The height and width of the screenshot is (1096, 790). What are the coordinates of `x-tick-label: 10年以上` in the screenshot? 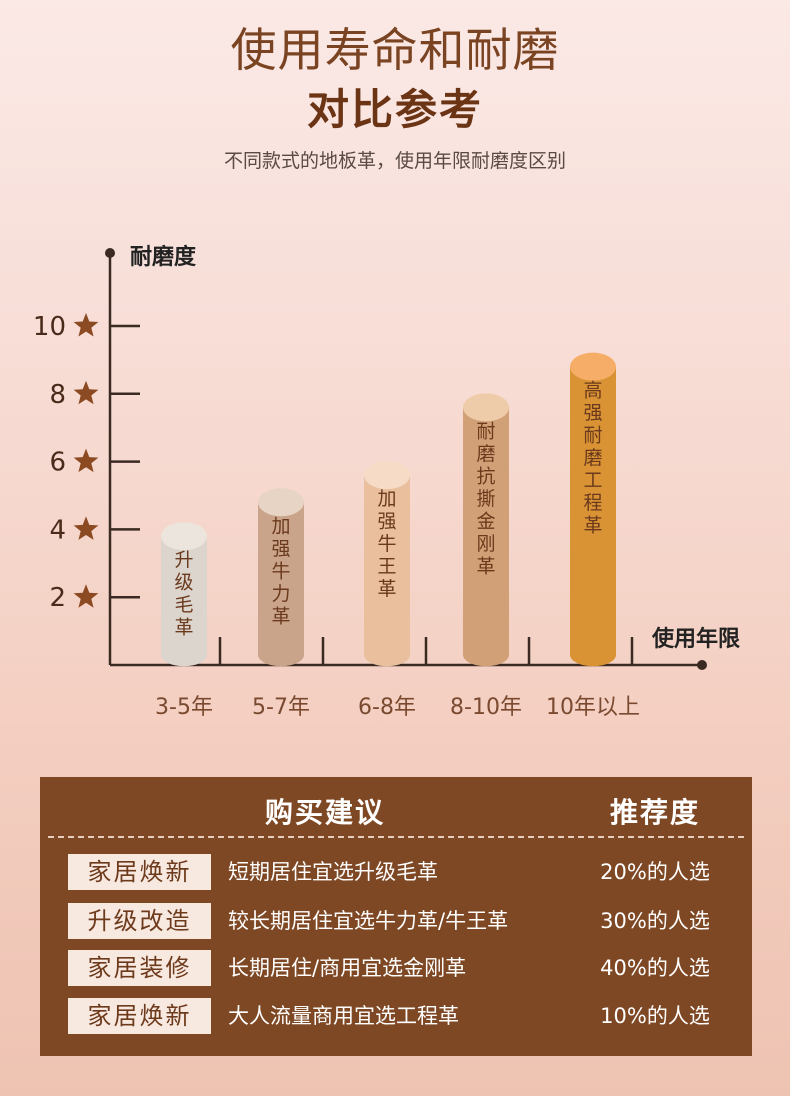 It's located at (593, 707).